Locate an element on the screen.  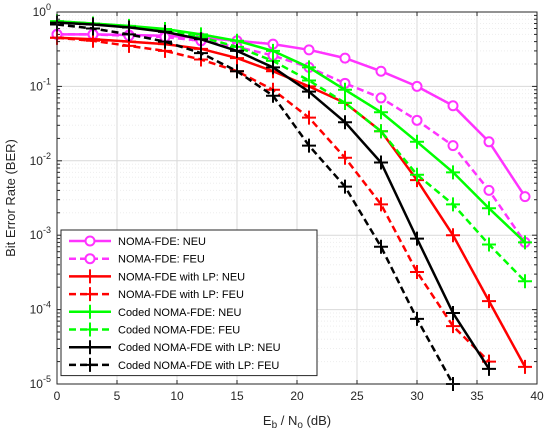
y-tick-exponent: -1 is located at coordinates (47, 81).